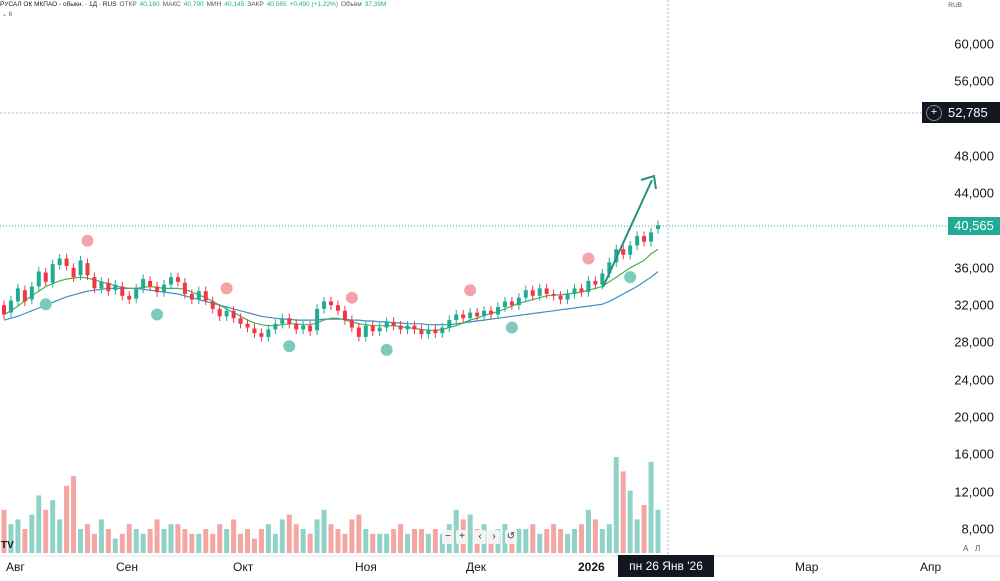 This screenshot has width=1000, height=581. I want to click on time-tick: 2026, so click(591, 567).